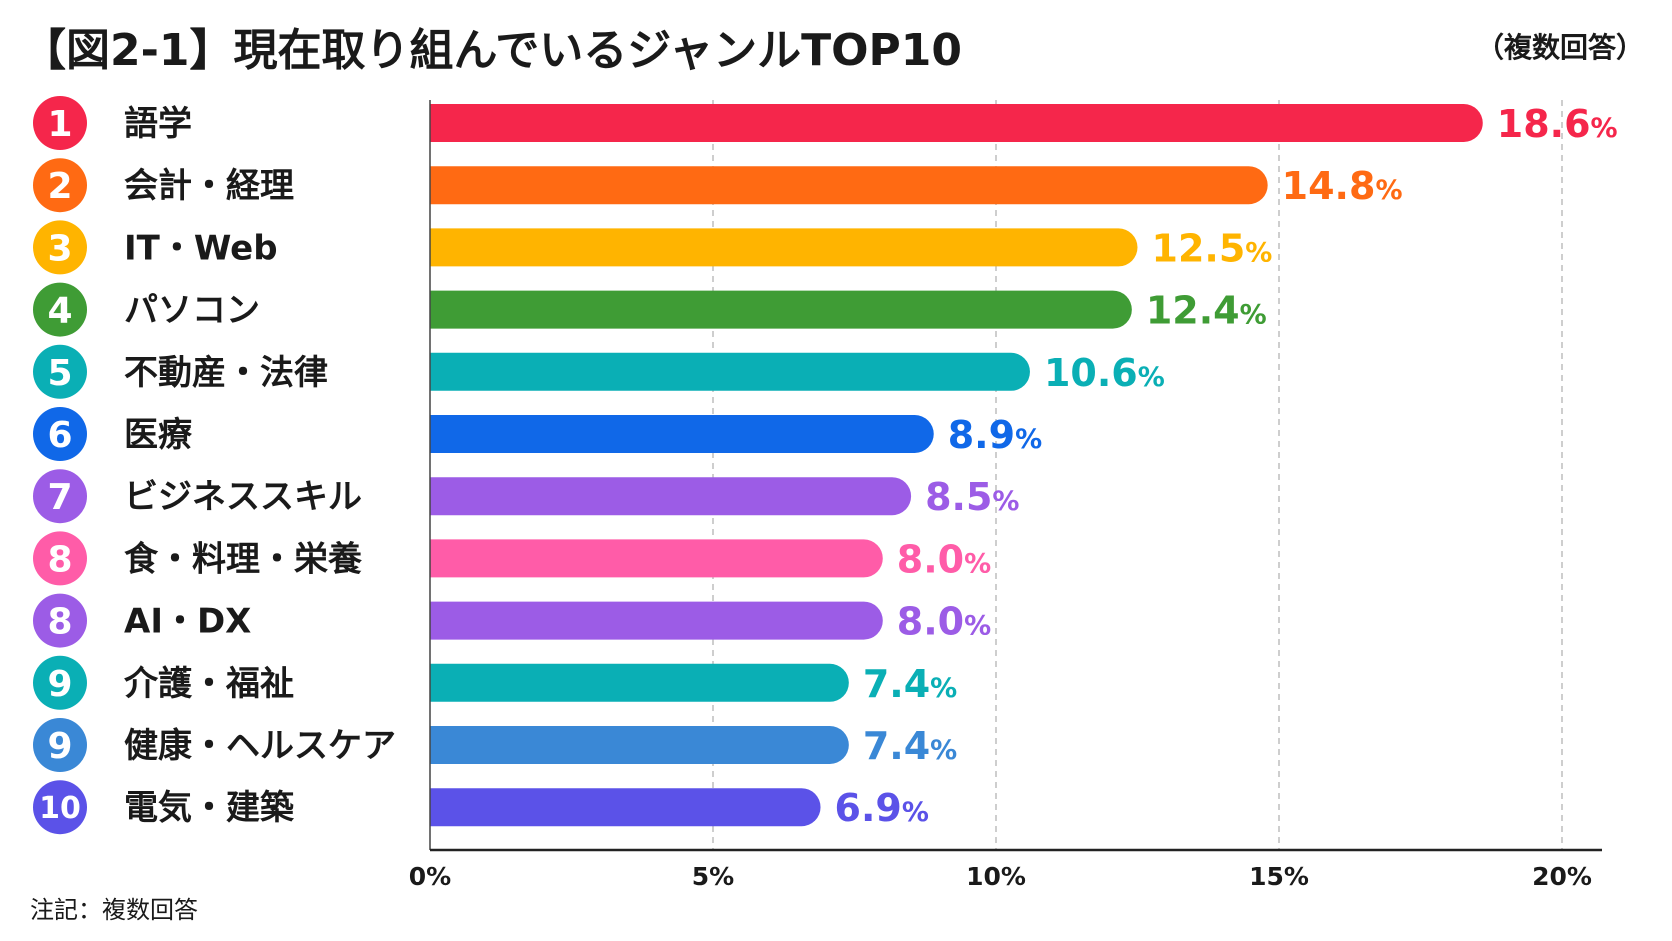 This screenshot has height=941, width=1672. I want to click on x-tick-label: 20%, so click(1562, 876).